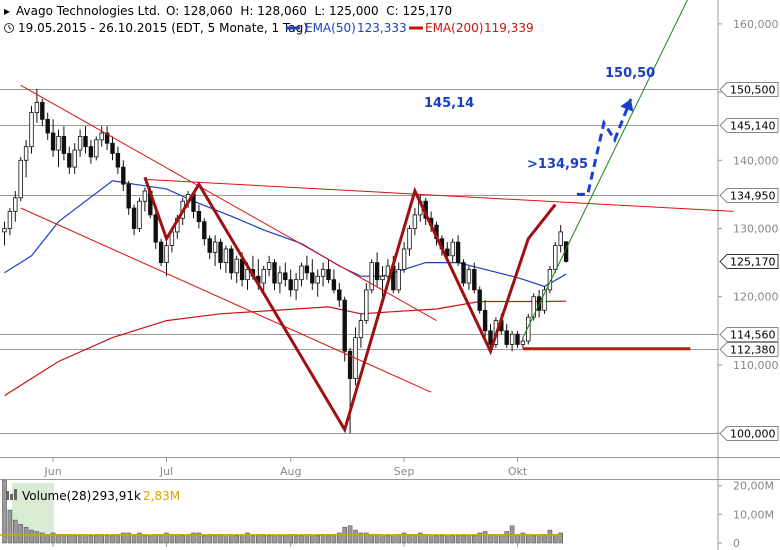 The height and width of the screenshot is (550, 780). What do you see at coordinates (518, 471) in the screenshot?
I see `time-tick-label: Okt` at bounding box center [518, 471].